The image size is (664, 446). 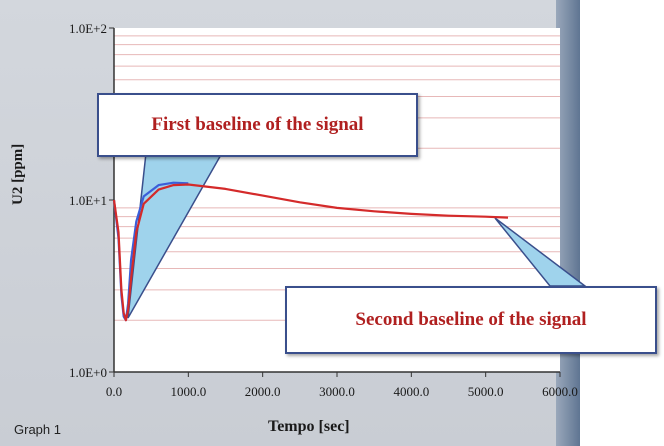 I want to click on callout-1-pointer, so click(x=175, y=235).